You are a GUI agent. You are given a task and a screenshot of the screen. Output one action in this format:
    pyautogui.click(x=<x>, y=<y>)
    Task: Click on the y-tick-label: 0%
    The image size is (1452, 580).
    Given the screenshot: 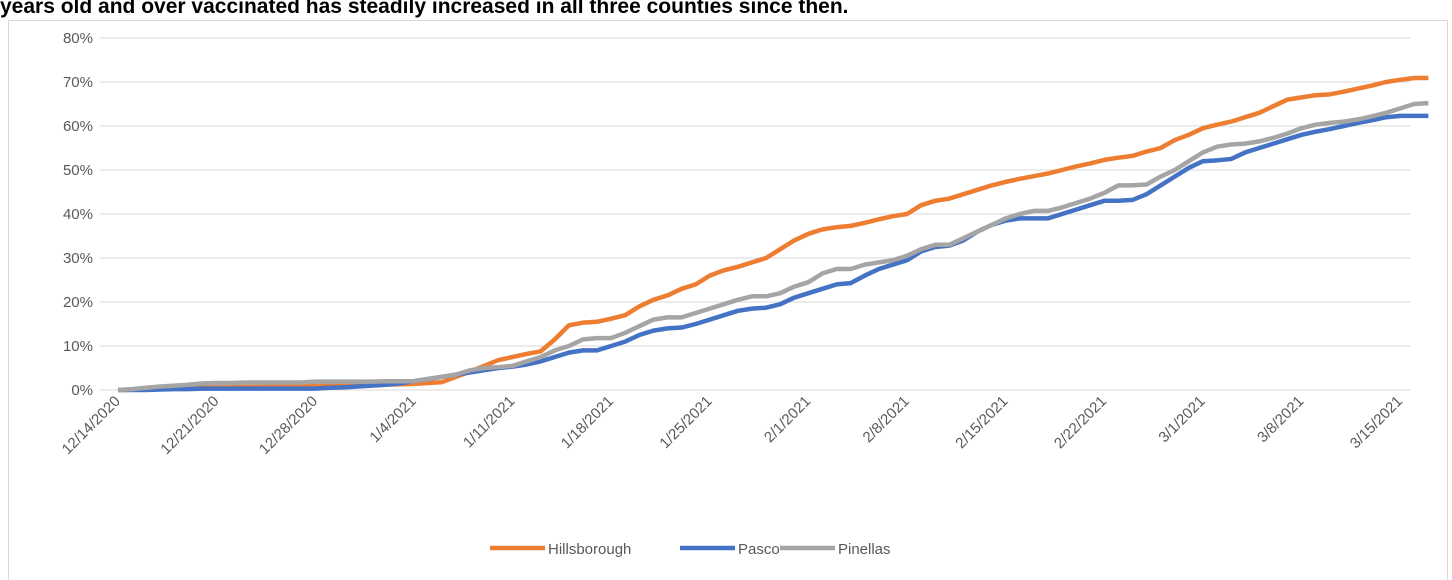 What is the action you would take?
    pyautogui.click(x=82, y=390)
    